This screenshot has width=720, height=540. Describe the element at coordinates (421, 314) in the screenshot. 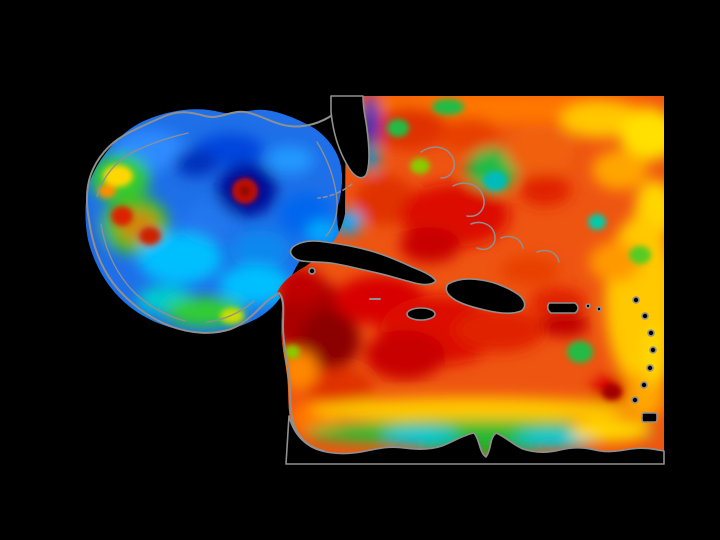

I see `jamaica-island` at that location.